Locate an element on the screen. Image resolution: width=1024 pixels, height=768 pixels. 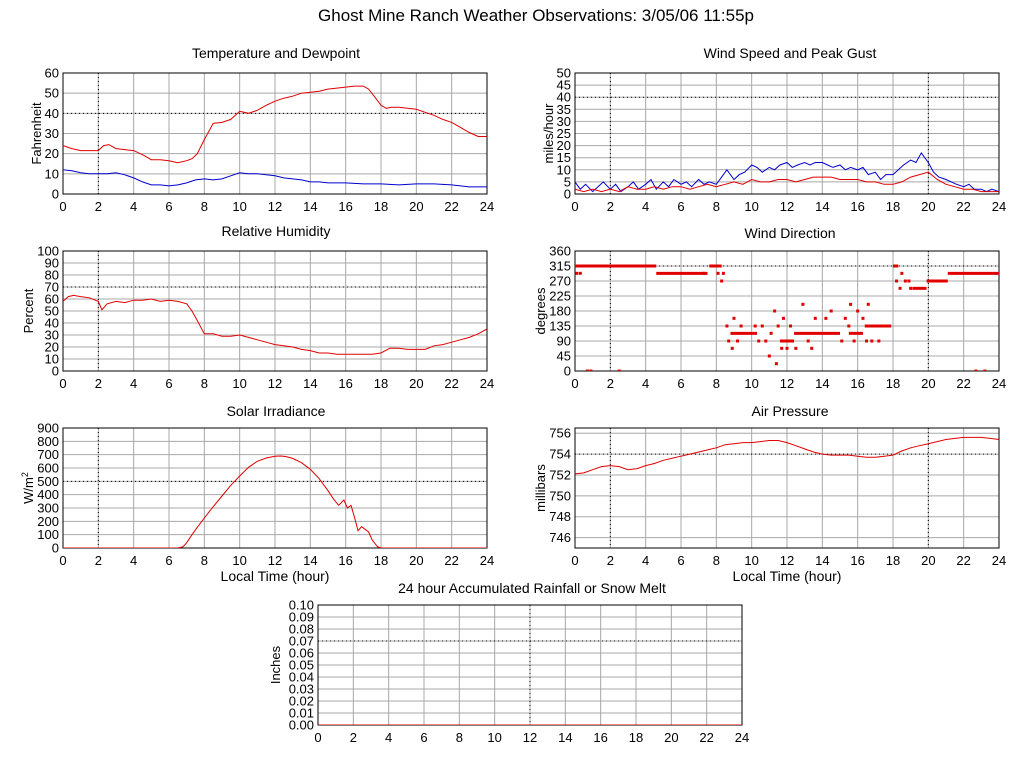
y-tick-label: 0.09 is located at coordinates (301, 617).